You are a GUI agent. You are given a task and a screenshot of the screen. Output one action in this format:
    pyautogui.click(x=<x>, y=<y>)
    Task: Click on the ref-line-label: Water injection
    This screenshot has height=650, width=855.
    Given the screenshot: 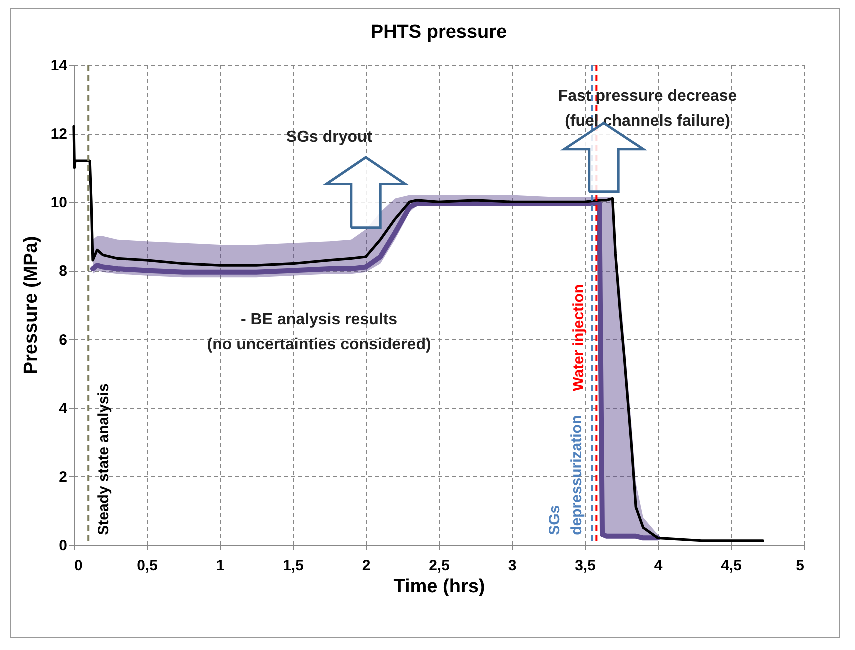 What is the action you would take?
    pyautogui.click(x=579, y=338)
    